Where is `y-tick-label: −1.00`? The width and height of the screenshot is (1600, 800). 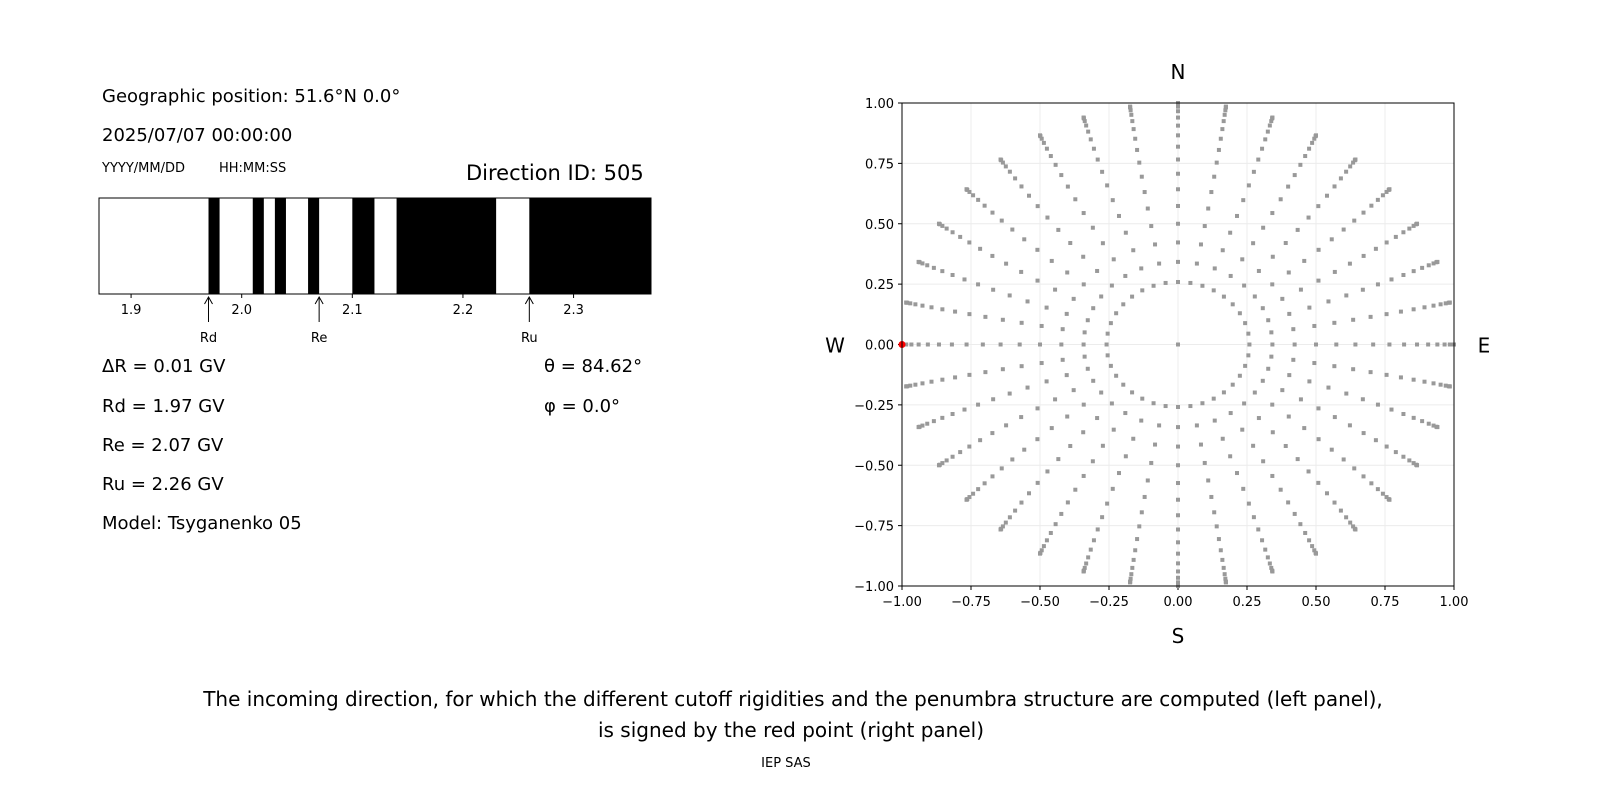
y-tick-label: −1.00 is located at coordinates (874, 587).